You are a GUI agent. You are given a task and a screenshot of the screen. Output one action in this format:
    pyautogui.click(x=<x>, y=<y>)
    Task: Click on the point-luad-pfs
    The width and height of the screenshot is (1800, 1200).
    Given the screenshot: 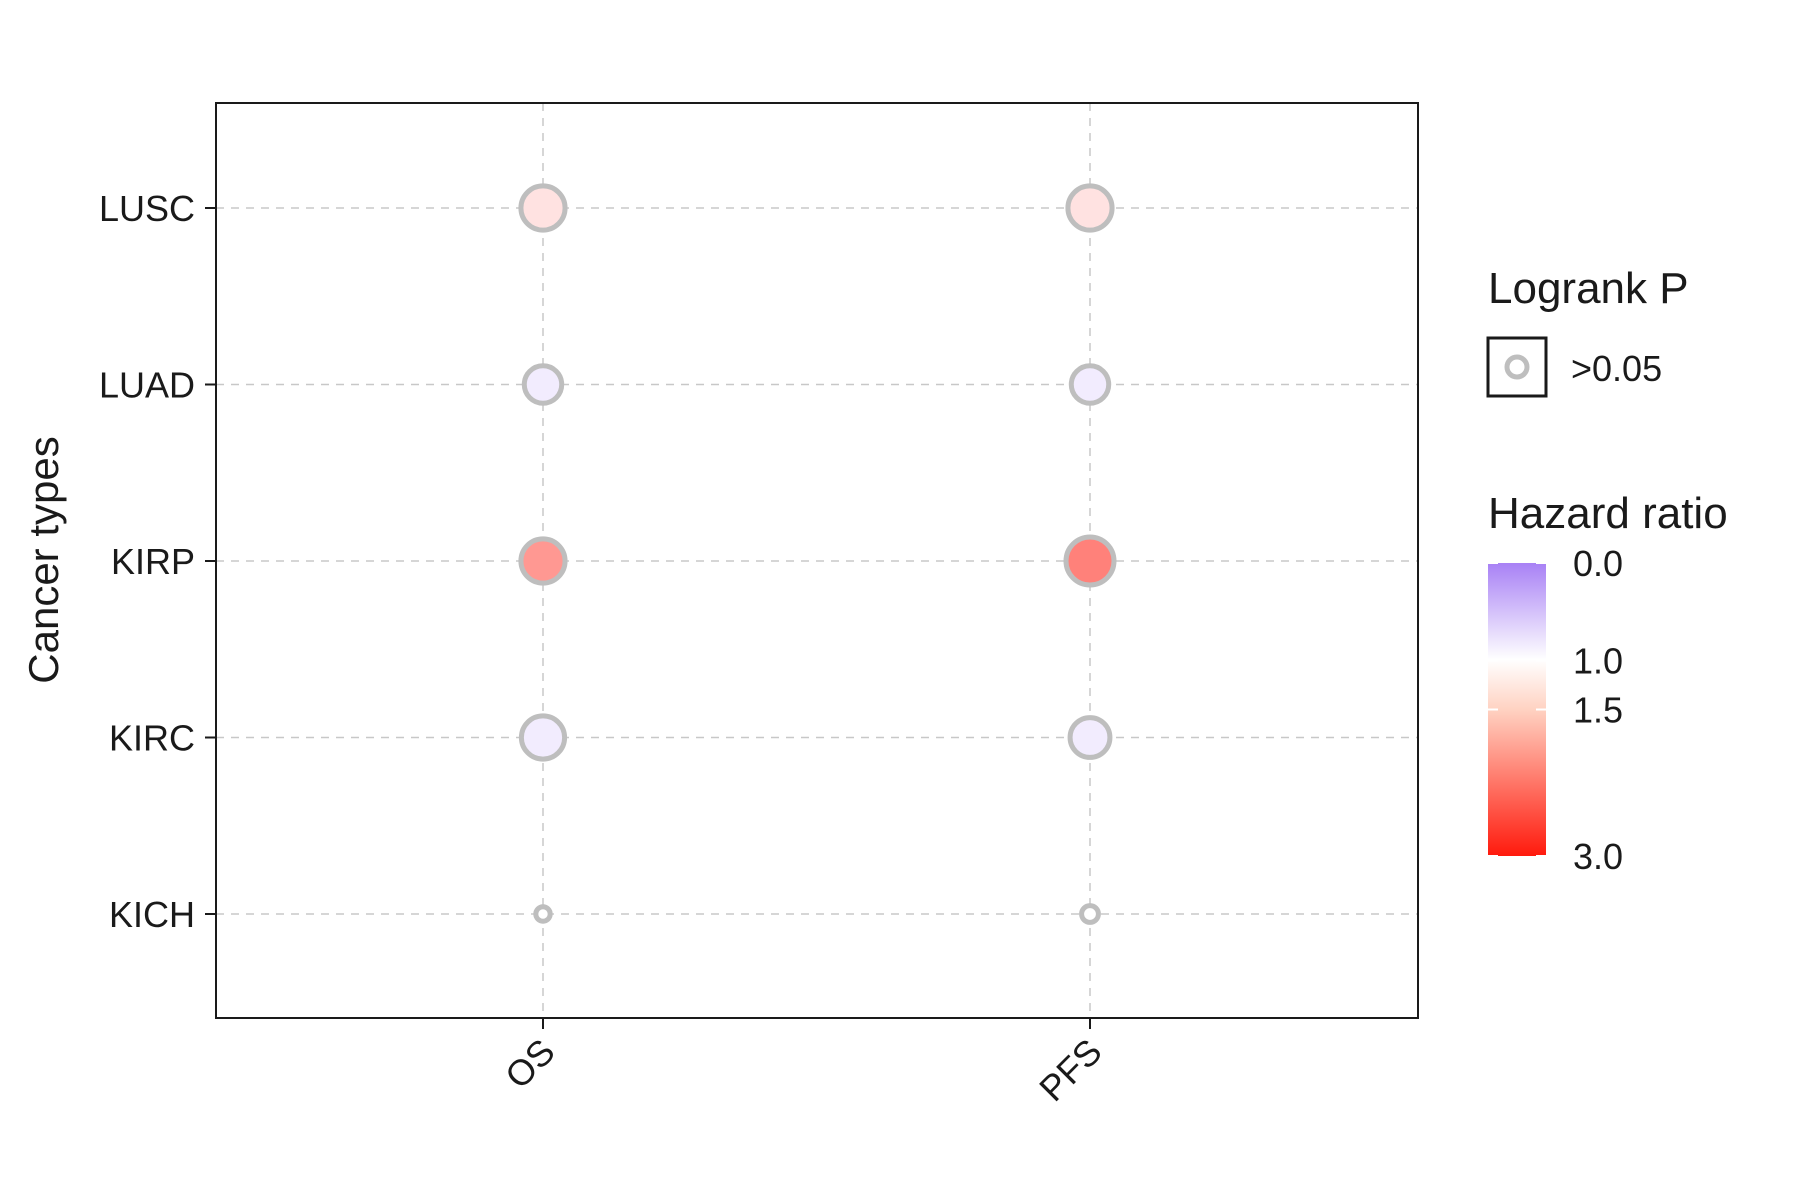 What is the action you would take?
    pyautogui.click(x=1090, y=384)
    